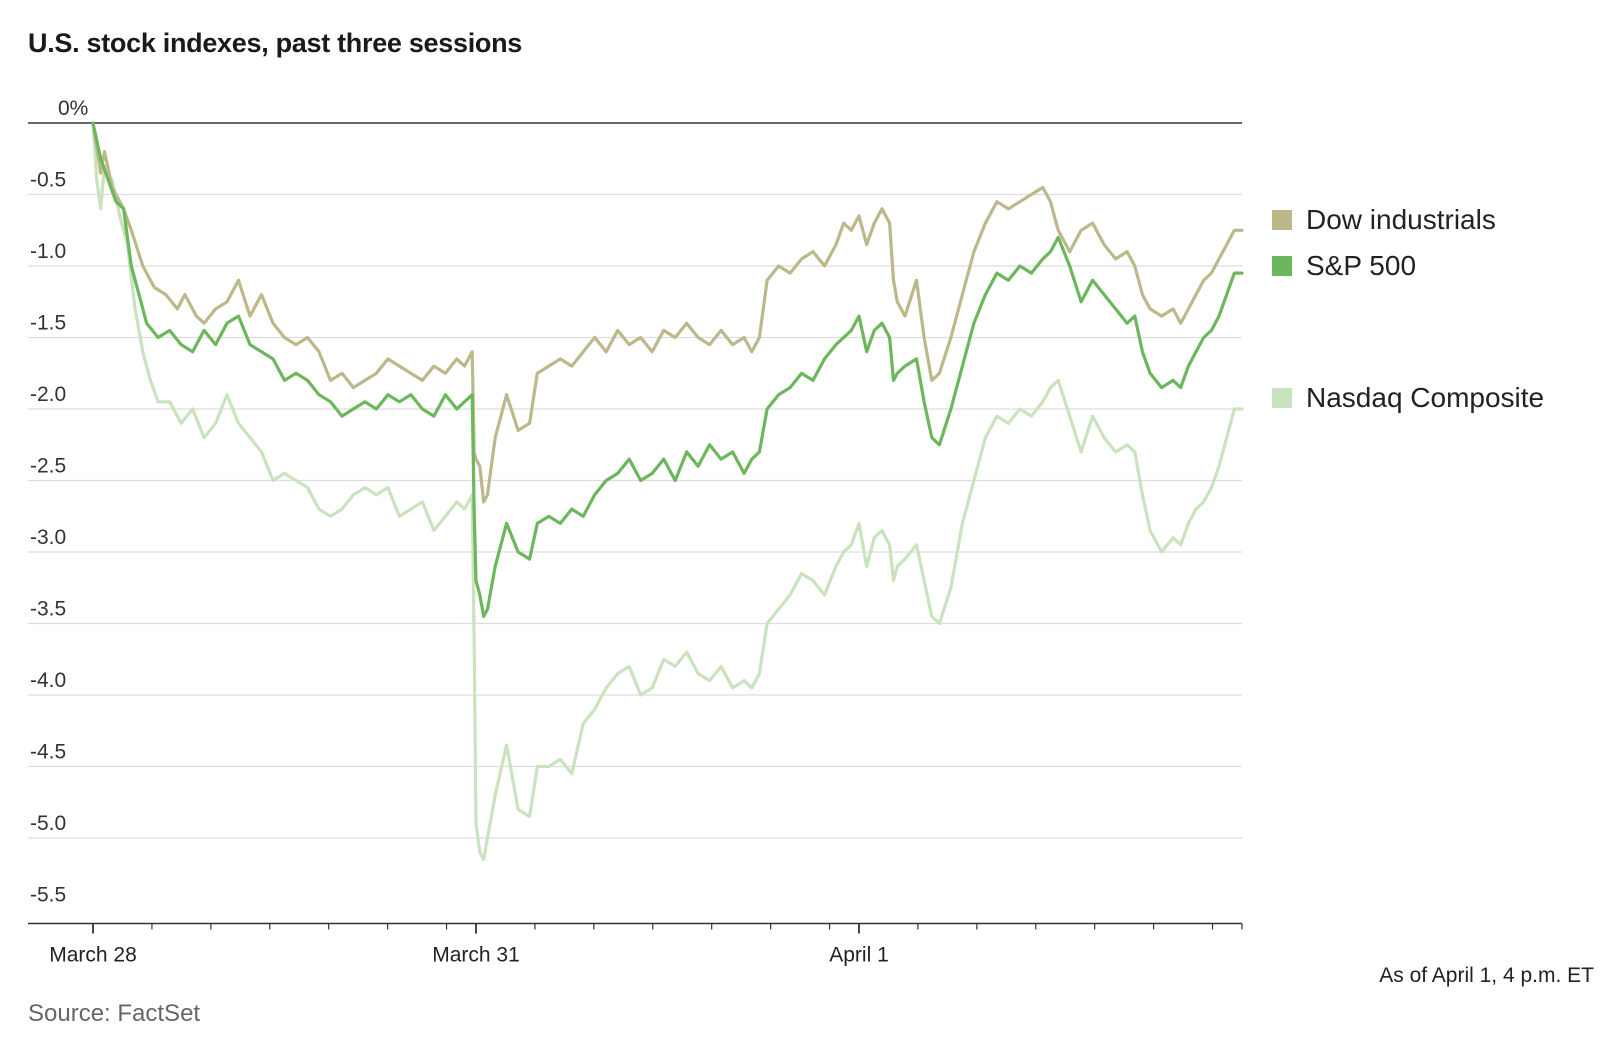 The image size is (1622, 1052). I want to click on x-axis: March 28 March 31 April 1, so click(635, 944).